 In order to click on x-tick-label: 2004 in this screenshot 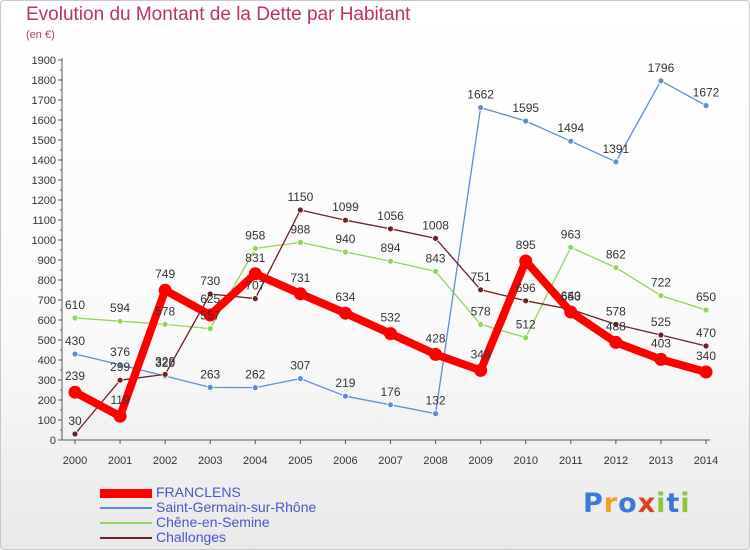, I will do `click(255, 461)`.